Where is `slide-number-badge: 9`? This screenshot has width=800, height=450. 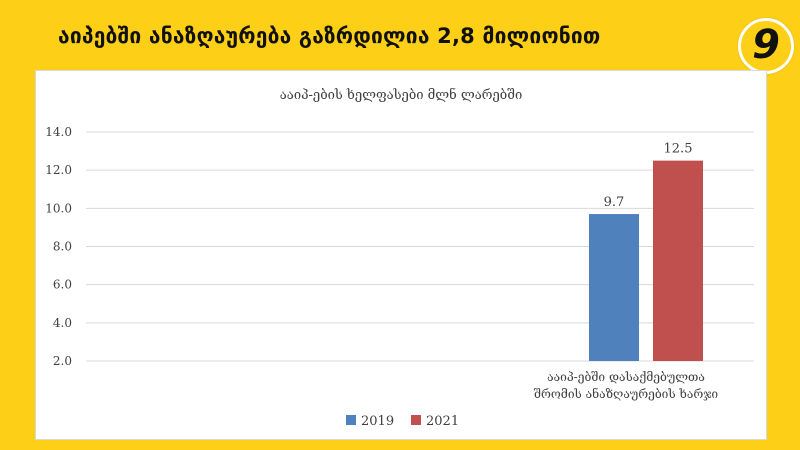 slide-number-badge: 9 is located at coordinates (766, 46).